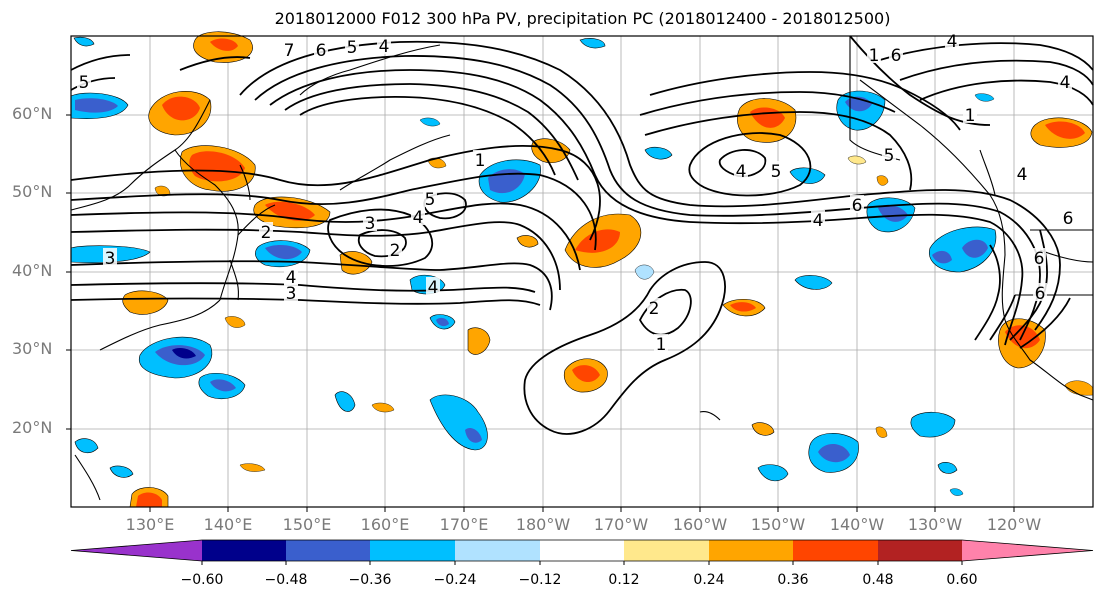 This screenshot has height=601, width=1105. What do you see at coordinates (878, 580) in the screenshot?
I see `colorbar-tick-label: 0.48` at bounding box center [878, 580].